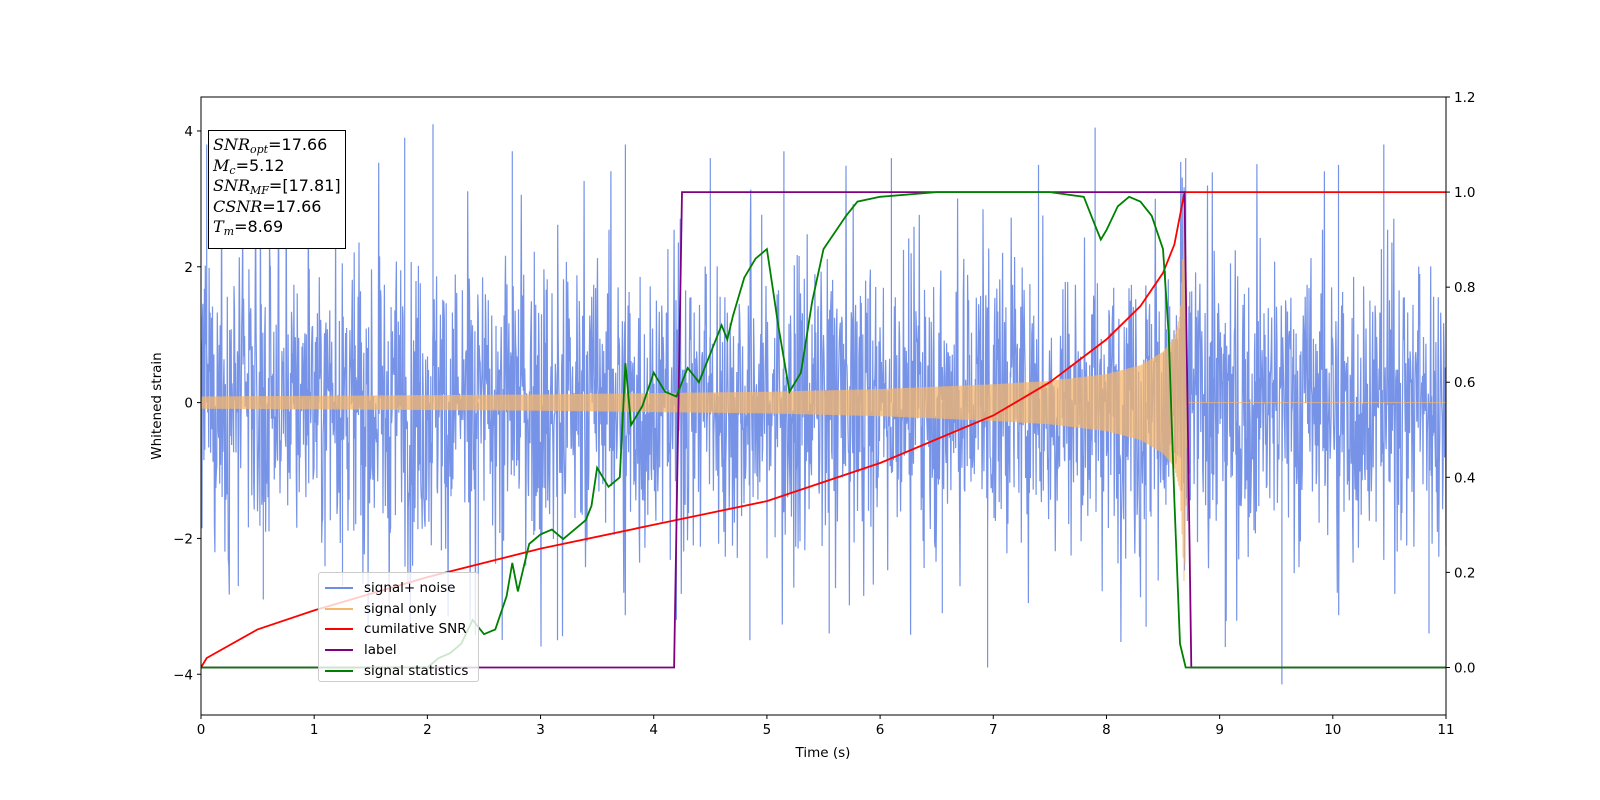 Image resolution: width=1600 pixels, height=800 pixels. I want to click on legend-item-signal-only: signal only, so click(401, 609).